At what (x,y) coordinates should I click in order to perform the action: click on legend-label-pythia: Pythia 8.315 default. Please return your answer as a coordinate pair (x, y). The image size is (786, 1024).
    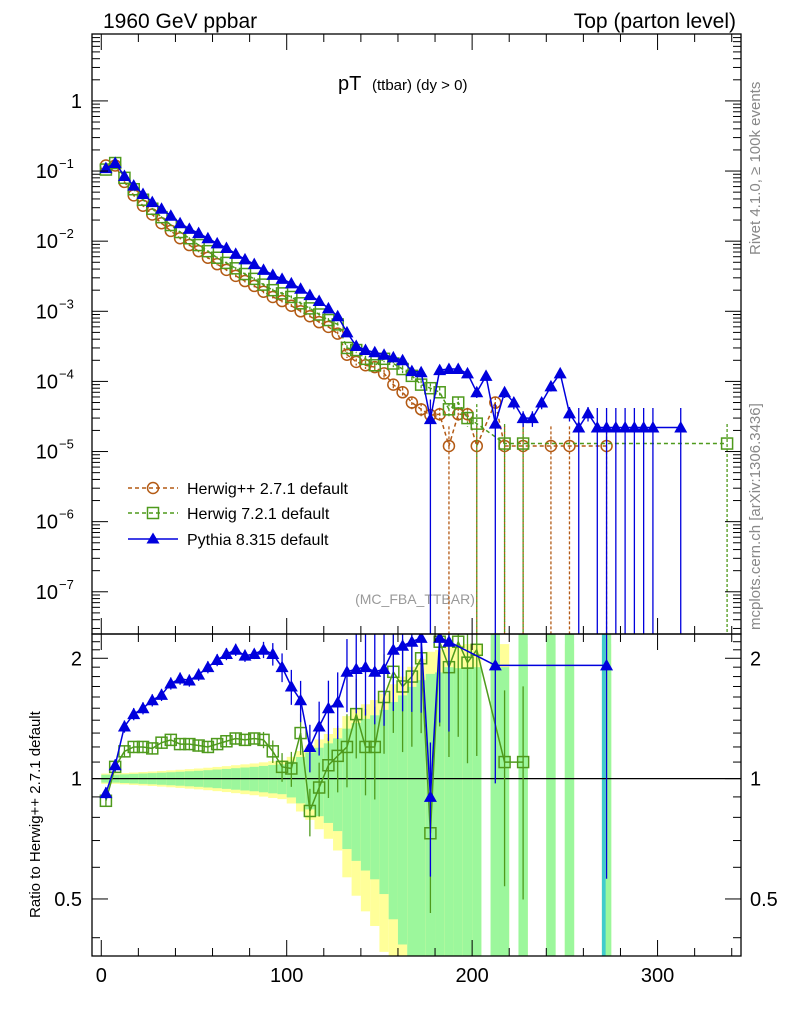
    Looking at the image, I should click on (258, 540).